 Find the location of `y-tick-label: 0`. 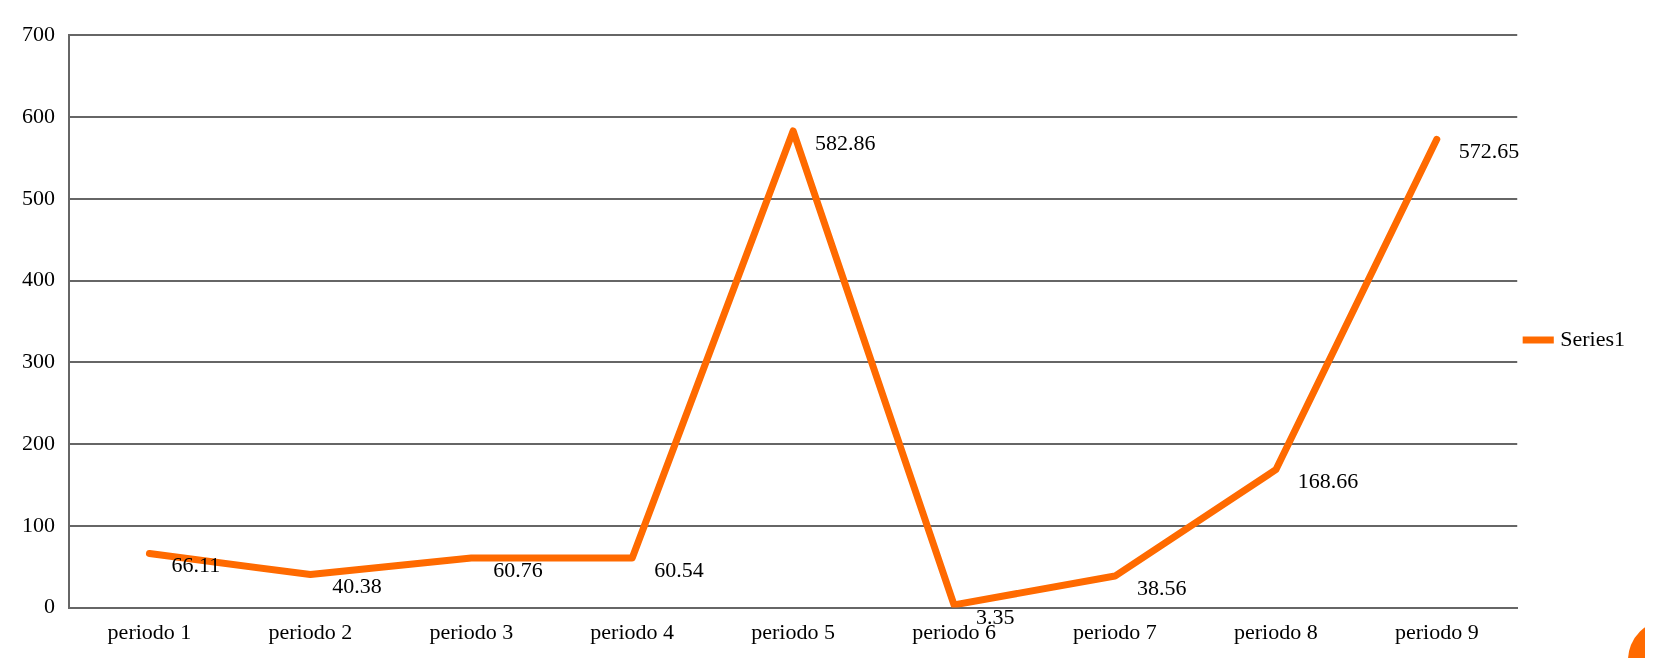

y-tick-label: 0 is located at coordinates (49, 606).